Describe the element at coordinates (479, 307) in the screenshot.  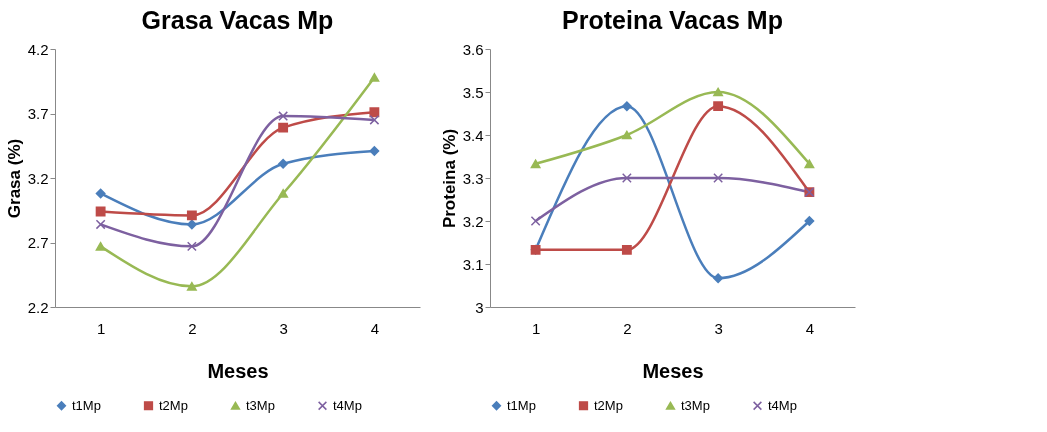
I see `y-tick-label: 3` at that location.